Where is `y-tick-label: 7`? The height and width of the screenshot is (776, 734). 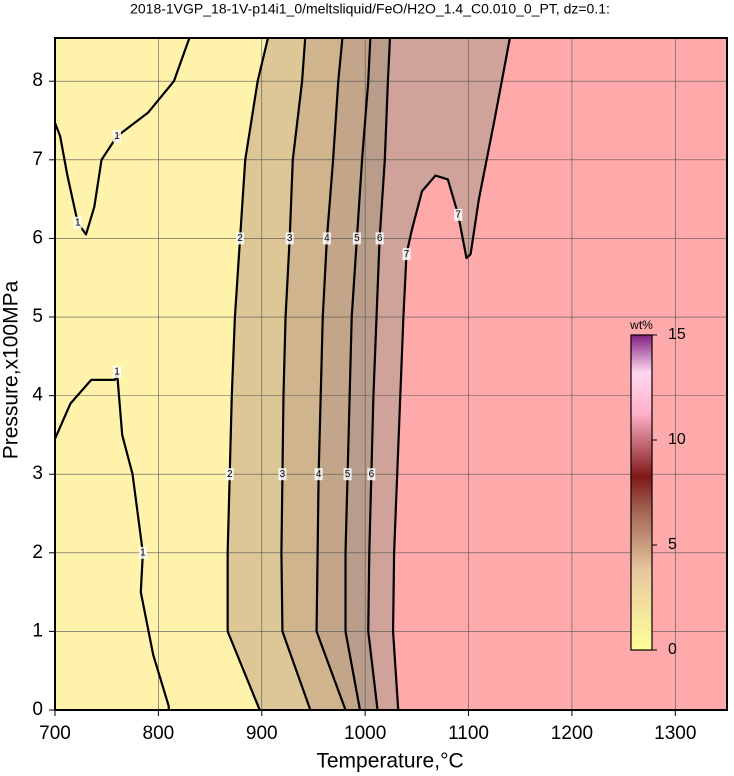
y-tick-label: 7 is located at coordinates (37, 159).